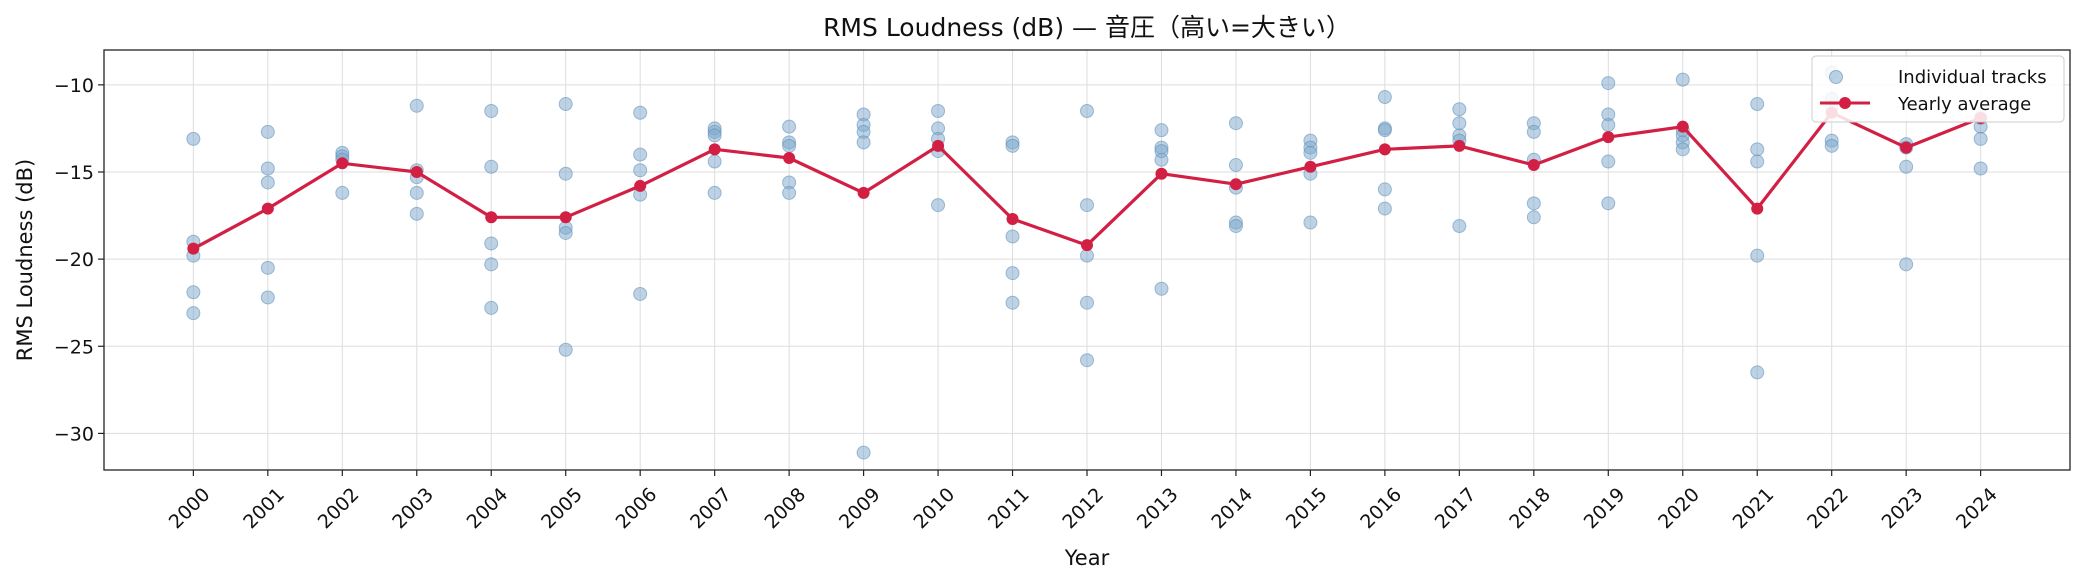 This screenshot has width=2086, height=586. I want to click on x-axis-label: Year, so click(1087, 558).